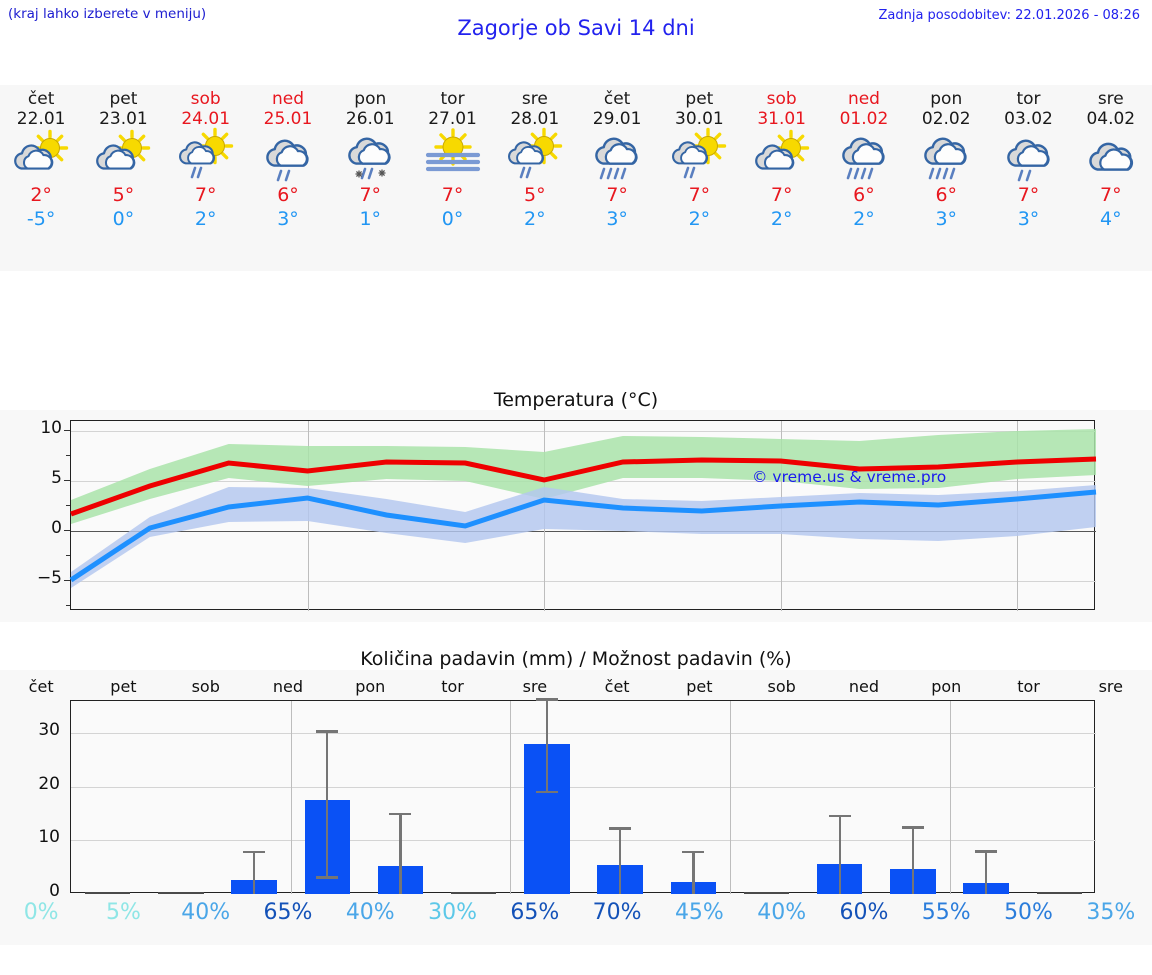 The height and width of the screenshot is (975, 1152). I want to click on precipitation-y-tick: 10, so click(49, 837).